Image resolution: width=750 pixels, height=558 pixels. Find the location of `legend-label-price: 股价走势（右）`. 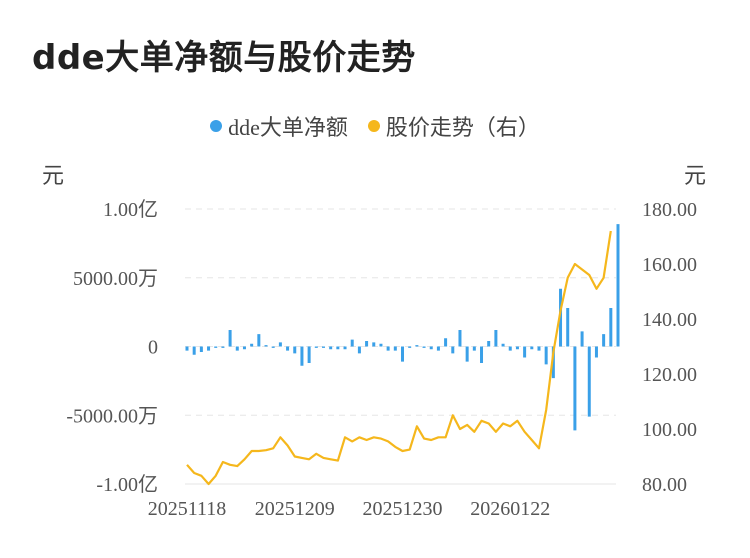

legend-label-price: 股价走势（右） is located at coordinates (462, 127).